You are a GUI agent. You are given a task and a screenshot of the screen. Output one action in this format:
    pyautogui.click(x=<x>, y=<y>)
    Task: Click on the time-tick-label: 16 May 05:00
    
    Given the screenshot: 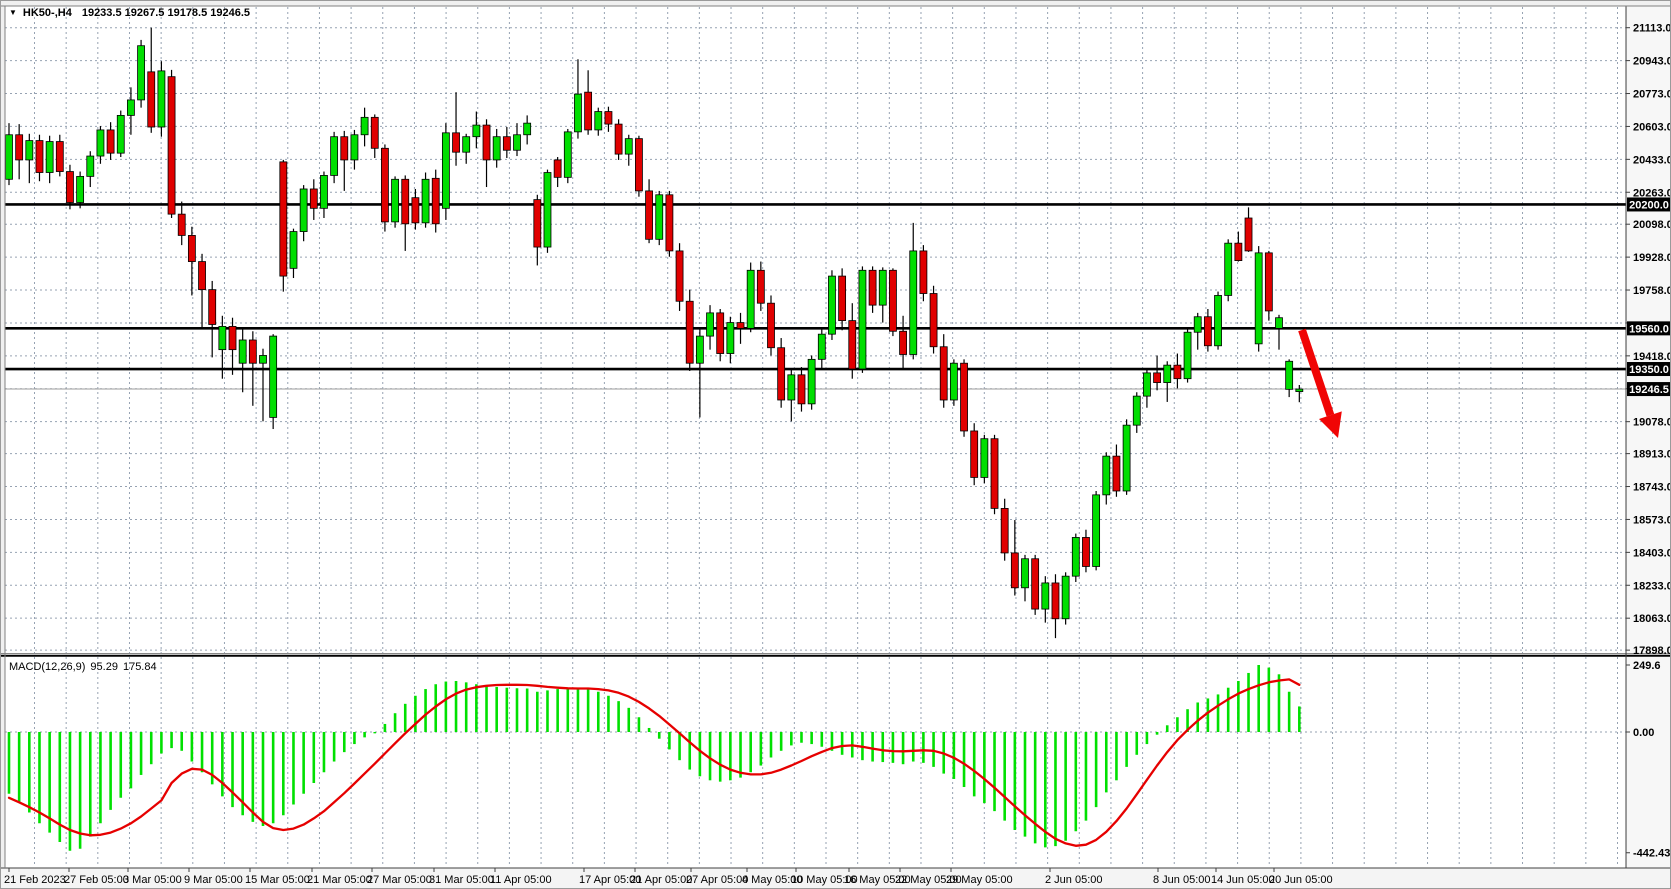 What is the action you would take?
    pyautogui.click(x=877, y=880)
    